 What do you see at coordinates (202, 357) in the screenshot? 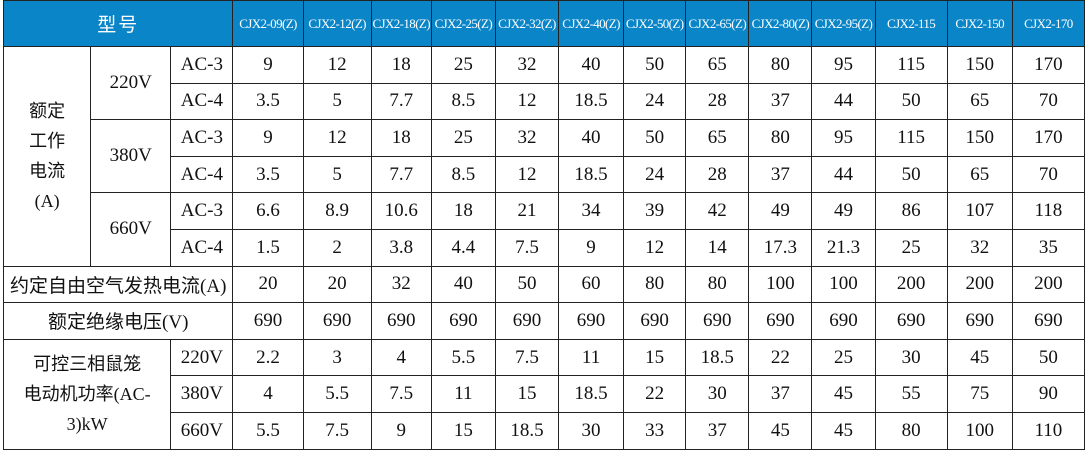
I see `voltage-cell: 220V` at bounding box center [202, 357].